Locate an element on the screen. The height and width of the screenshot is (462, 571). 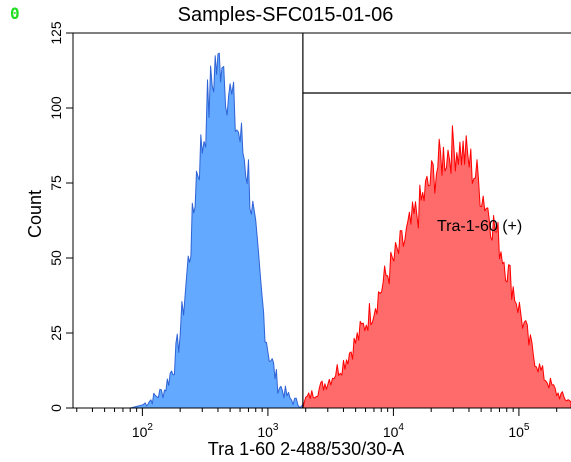
x-tick-label: 10⁴ is located at coordinates (394, 431).